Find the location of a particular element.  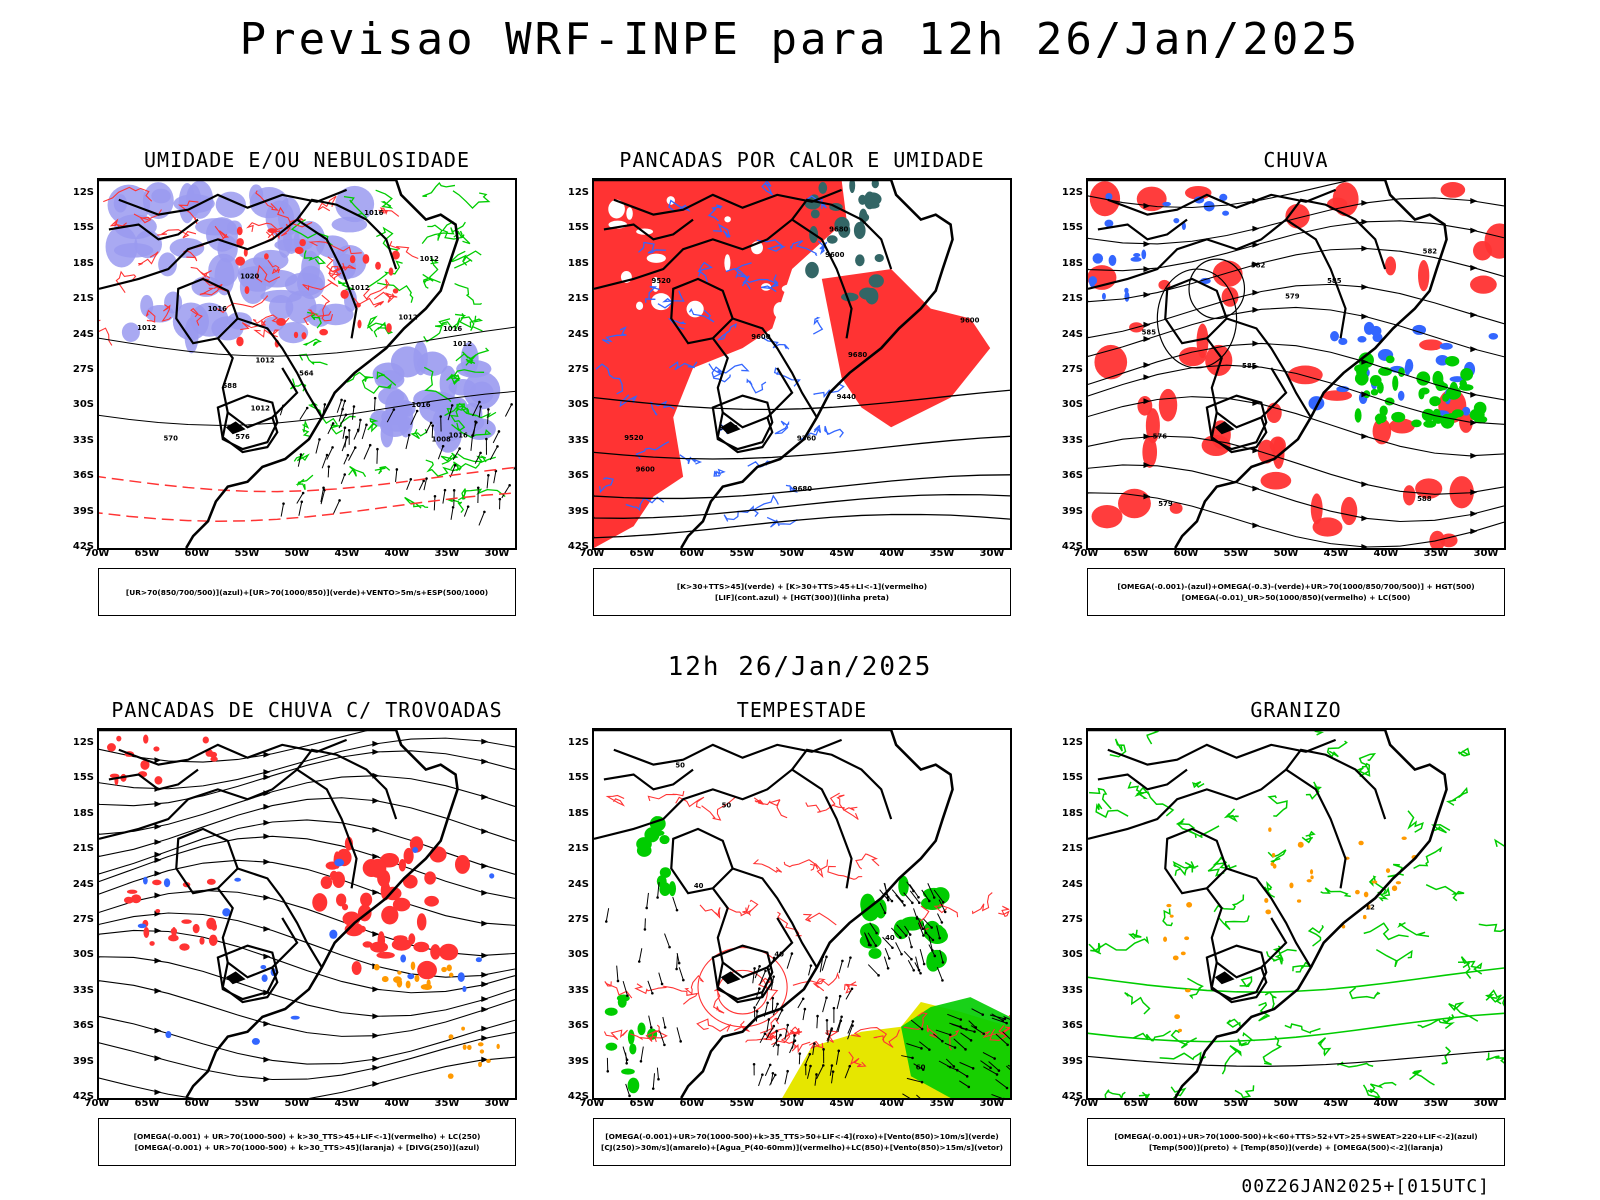

panel-title-pancadas_calor: PANCADAS POR CALOR E UMIDADE is located at coordinates (802, 160).